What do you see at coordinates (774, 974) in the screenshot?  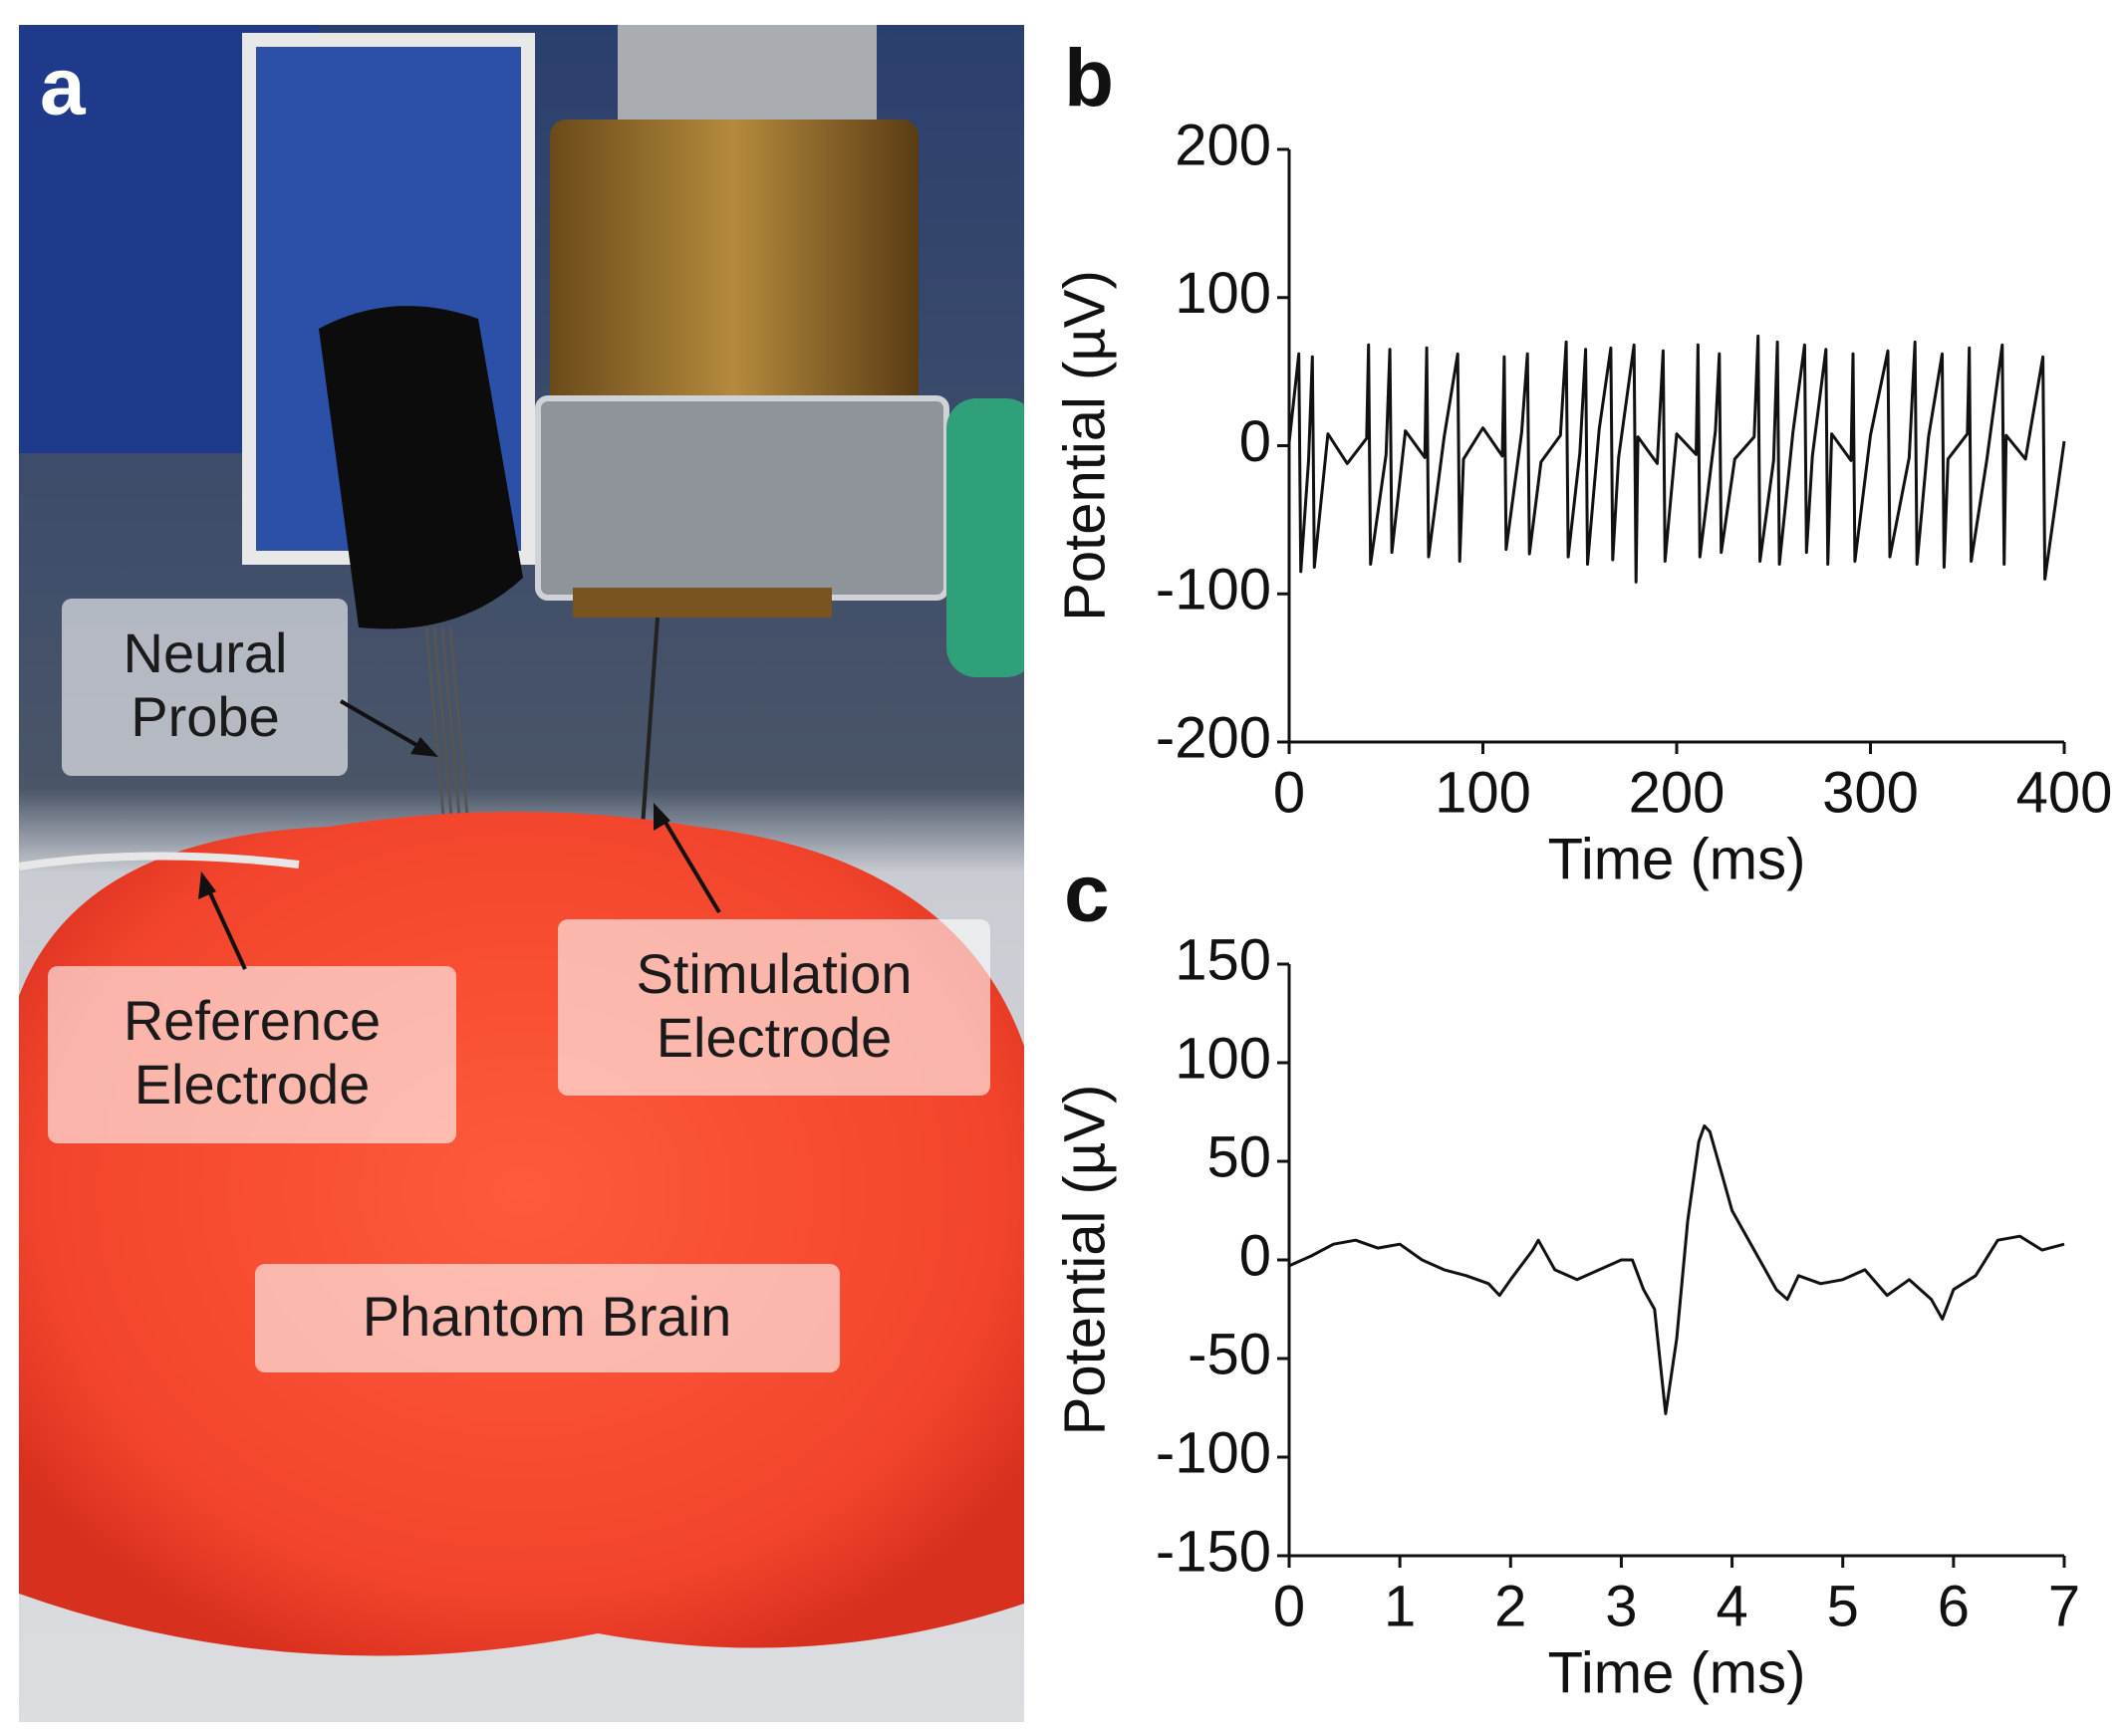 I see `annotation: Stimulation` at bounding box center [774, 974].